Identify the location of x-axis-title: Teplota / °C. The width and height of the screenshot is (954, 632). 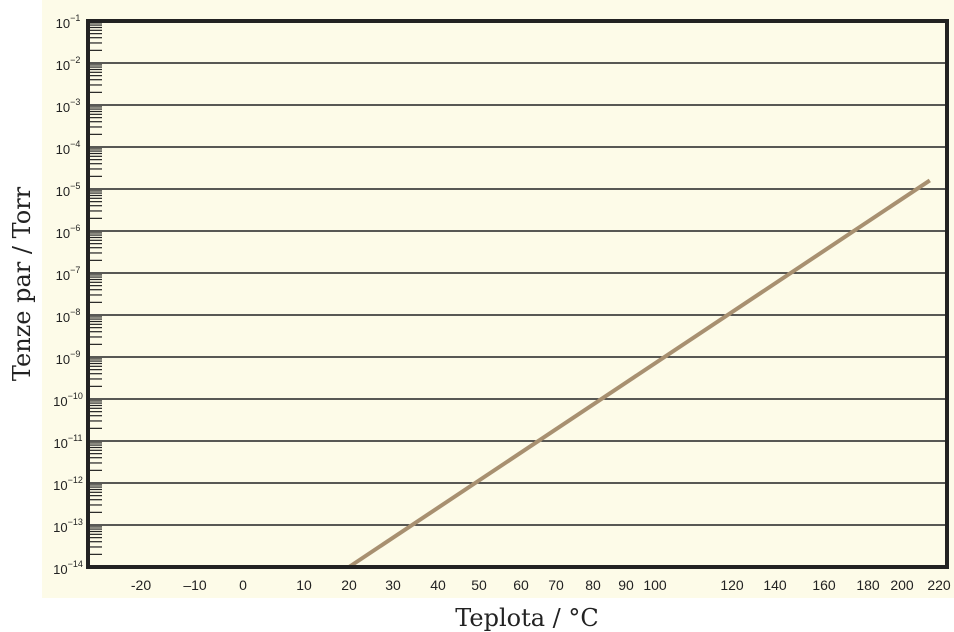
(527, 618).